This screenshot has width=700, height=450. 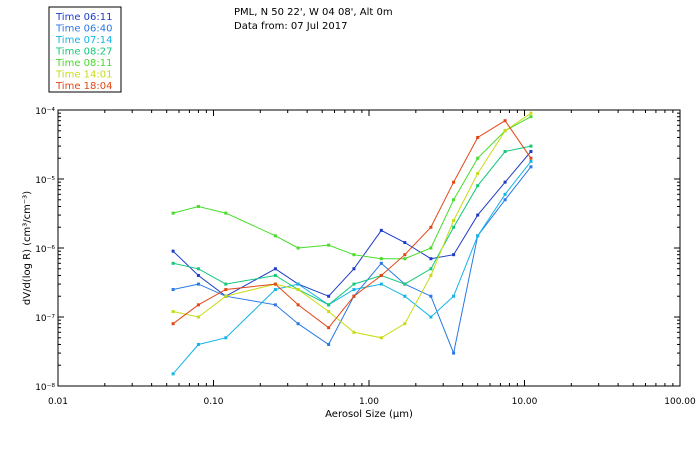 I want to click on legend-entry: Time 14:01, so click(x=83, y=75).